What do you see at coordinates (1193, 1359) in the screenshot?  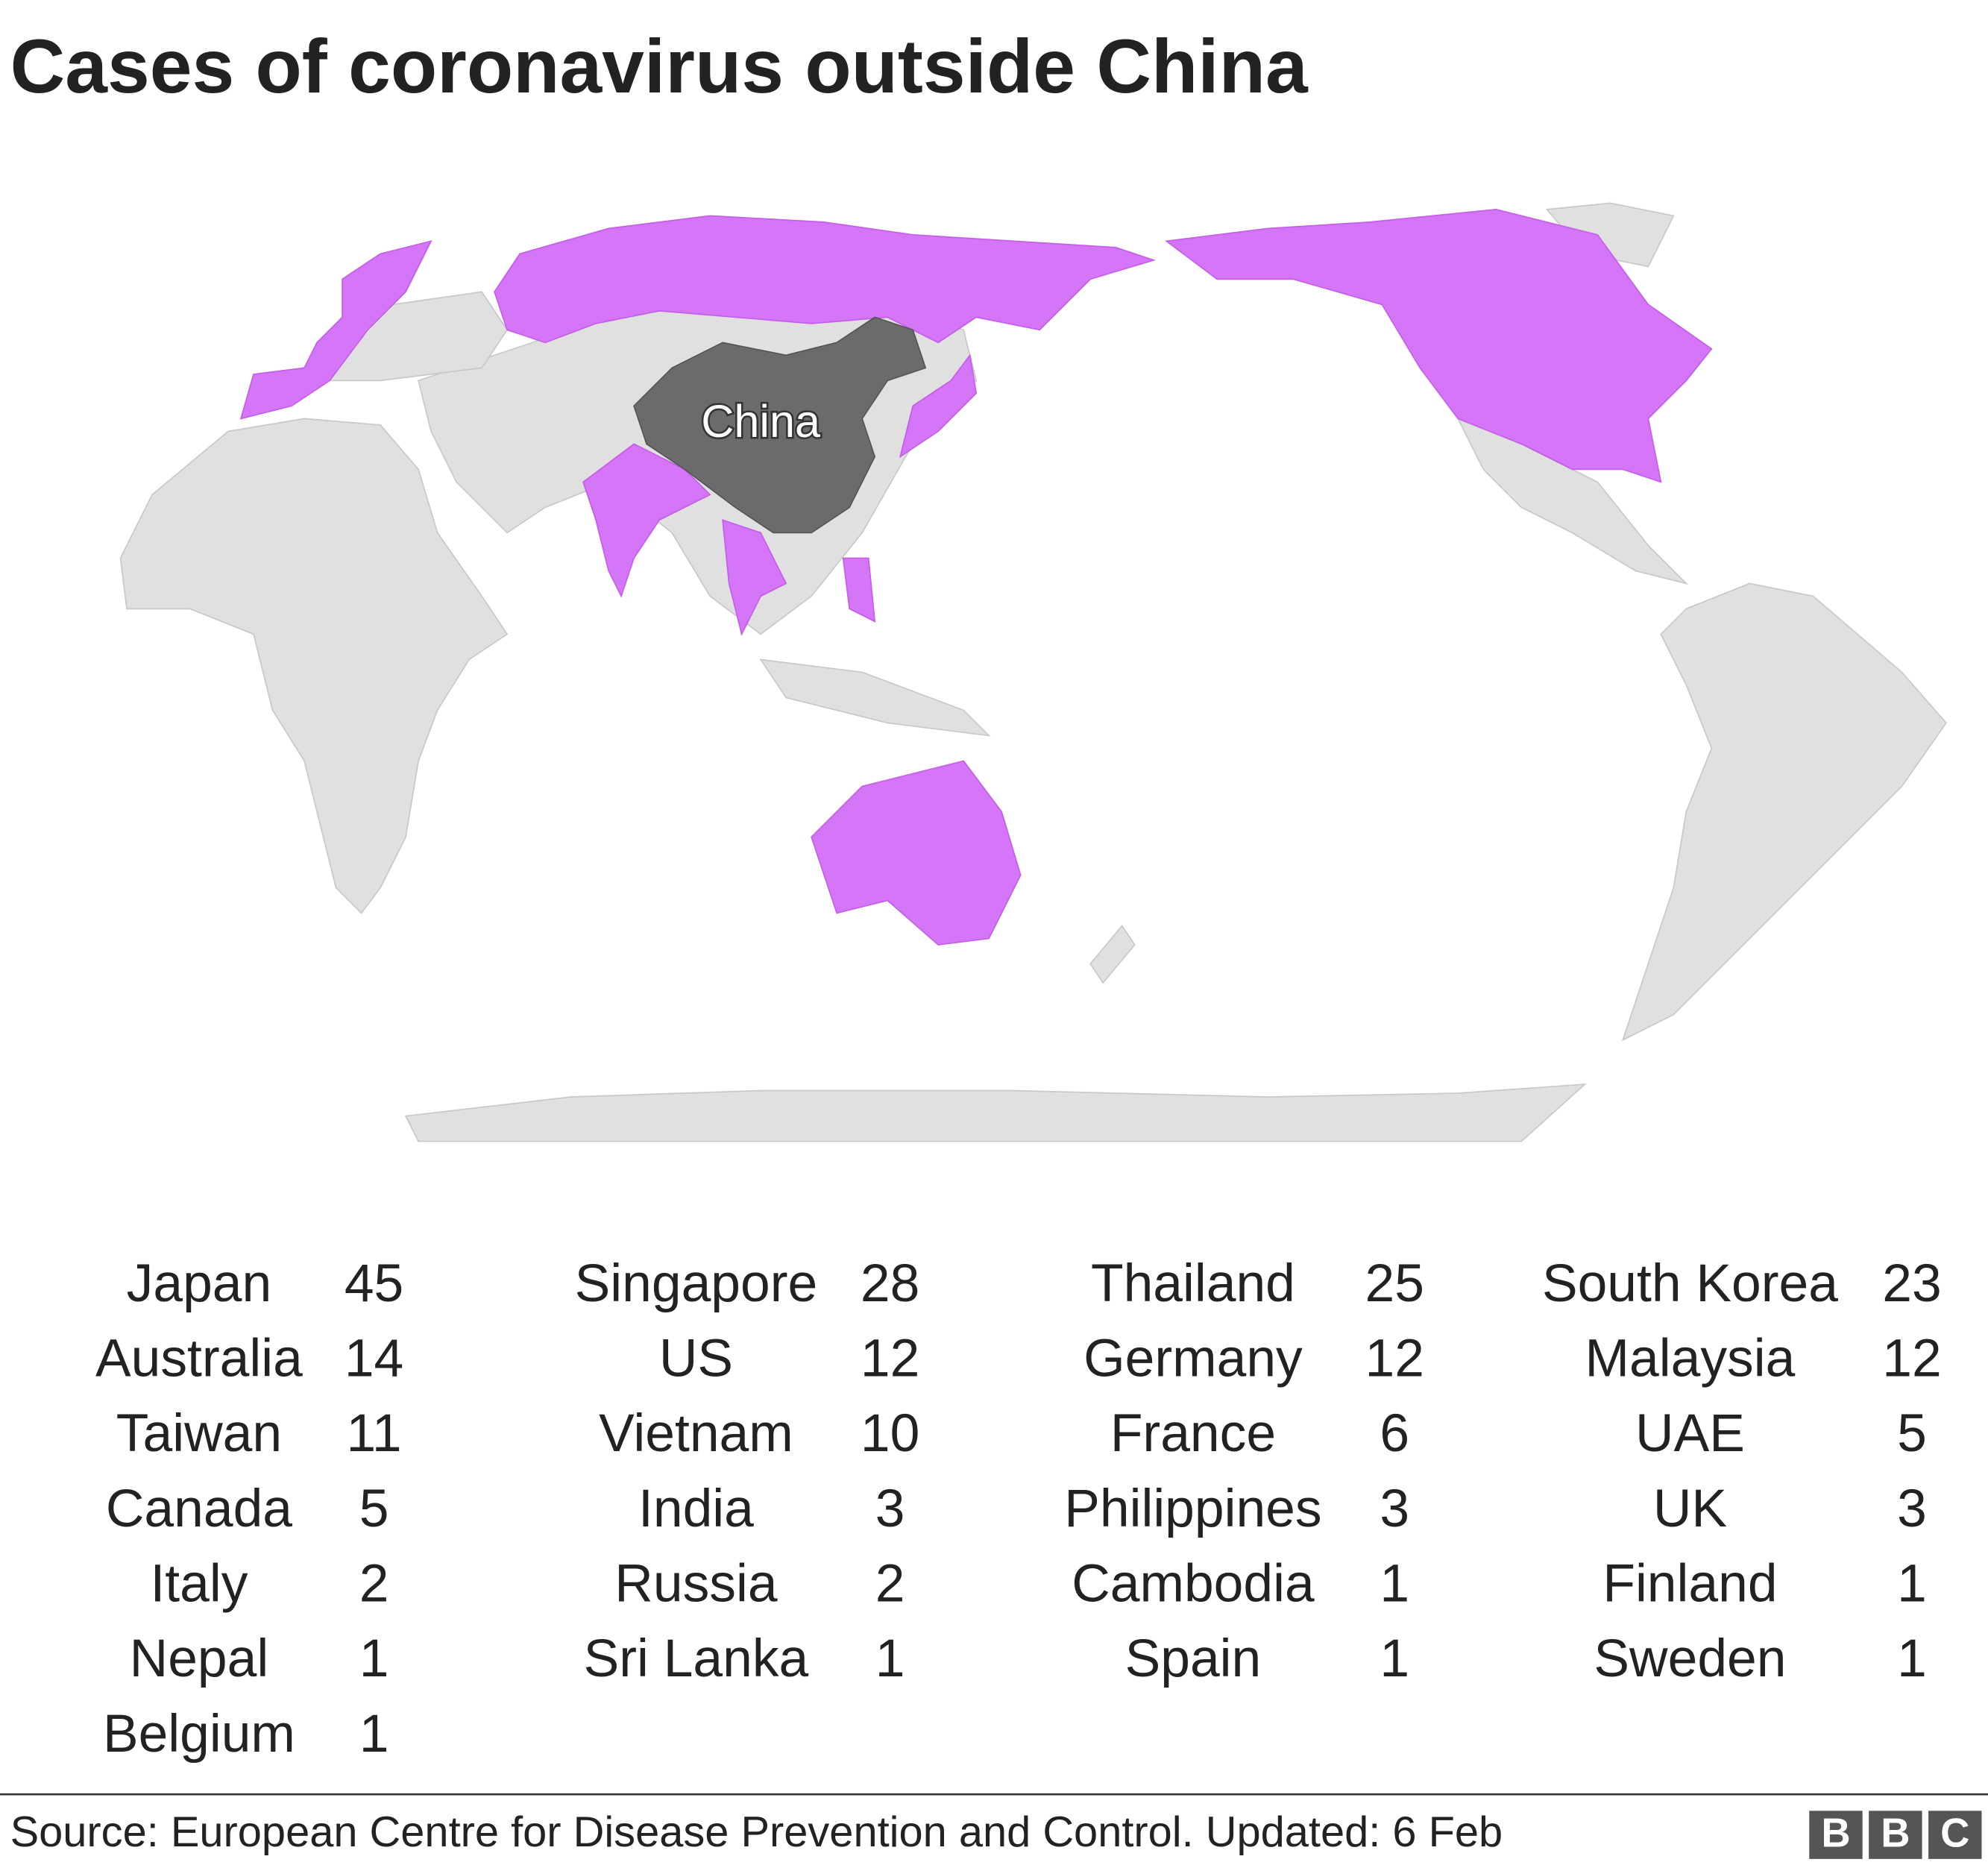 I see `country-name: Germany` at bounding box center [1193, 1359].